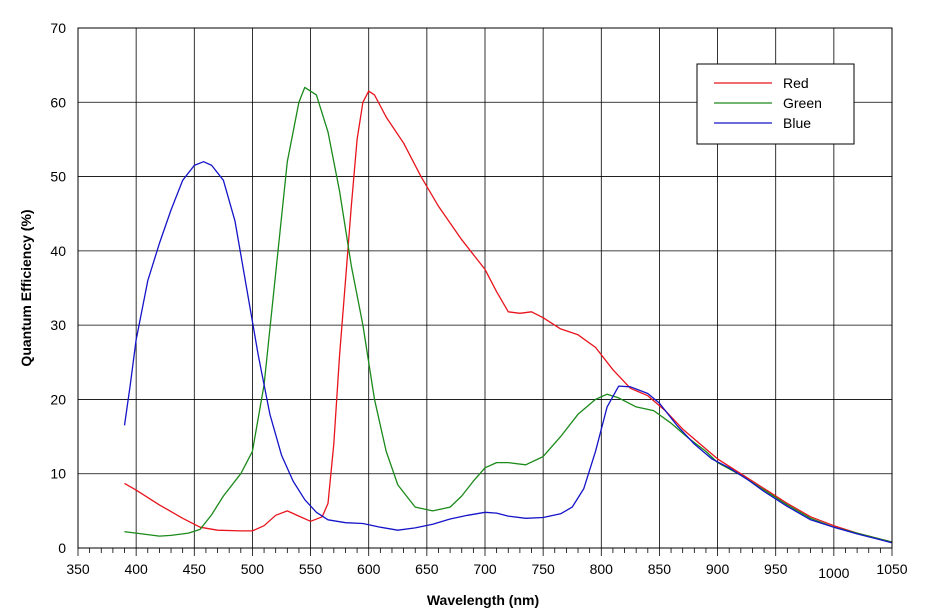  What do you see at coordinates (833, 573) in the screenshot?
I see `x-tick-label: 1000` at bounding box center [833, 573].